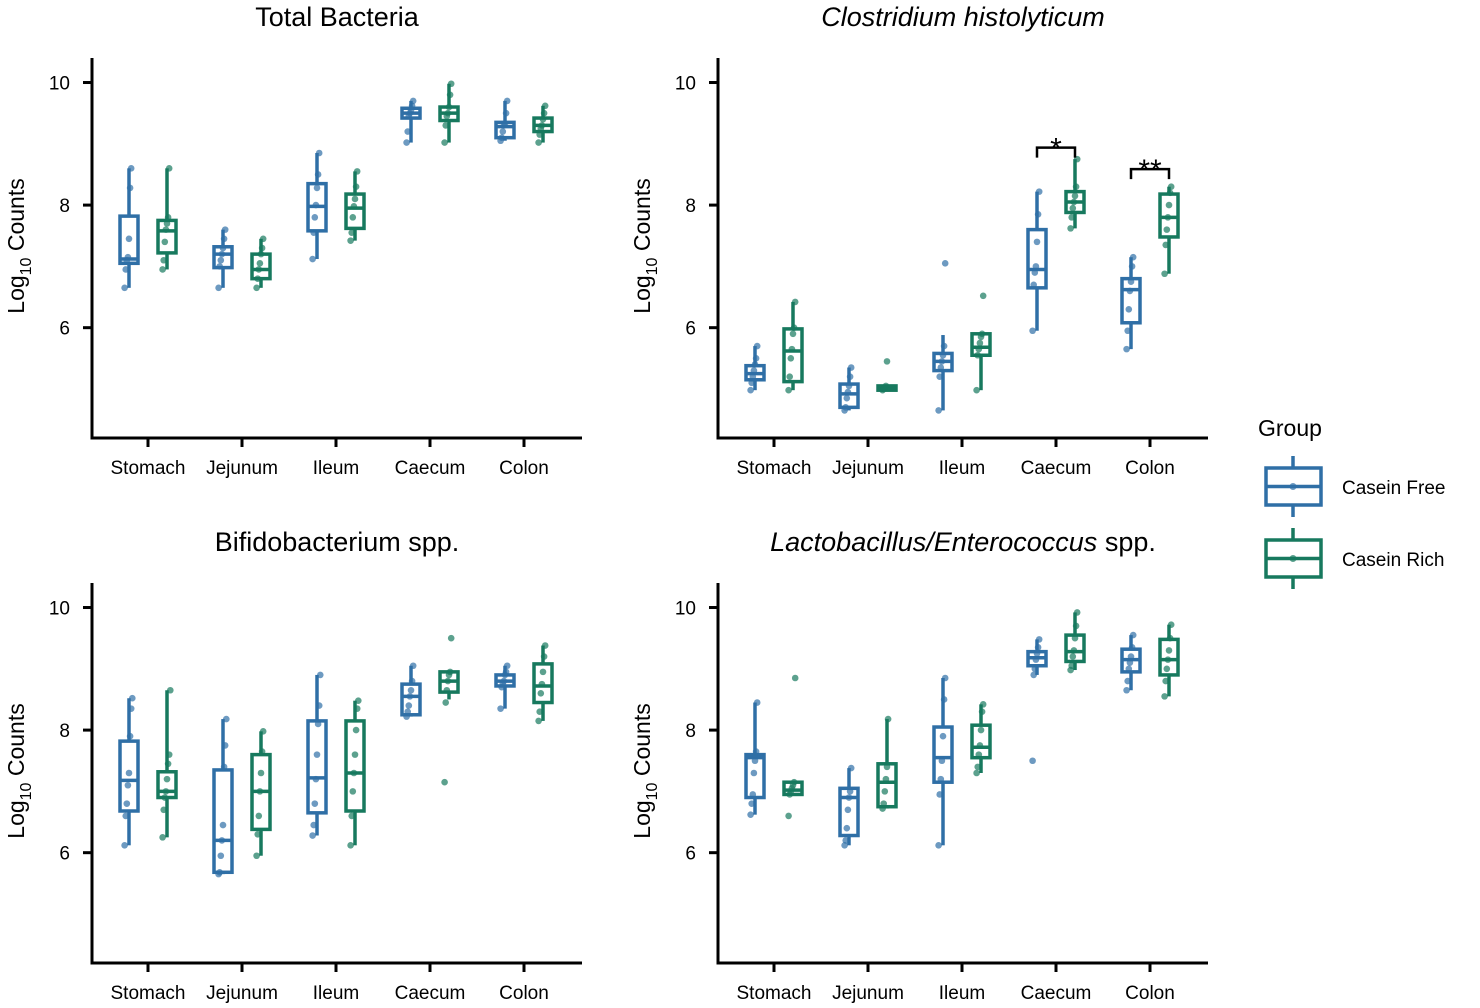 Image resolution: width=1480 pixels, height=1008 pixels. Describe the element at coordinates (963, 17) in the screenshot. I see `chart-title: Clostridium histolyticum` at that location.